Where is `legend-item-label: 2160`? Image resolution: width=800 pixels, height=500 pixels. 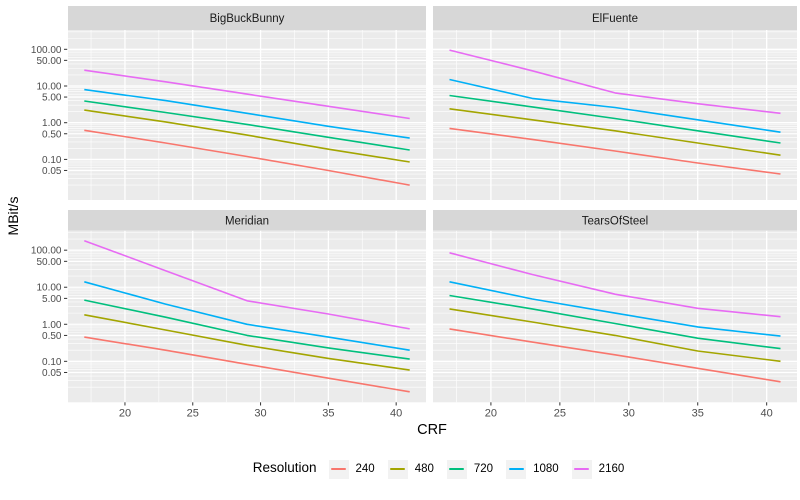
legend-item-label: 2160 is located at coordinates (611, 469).